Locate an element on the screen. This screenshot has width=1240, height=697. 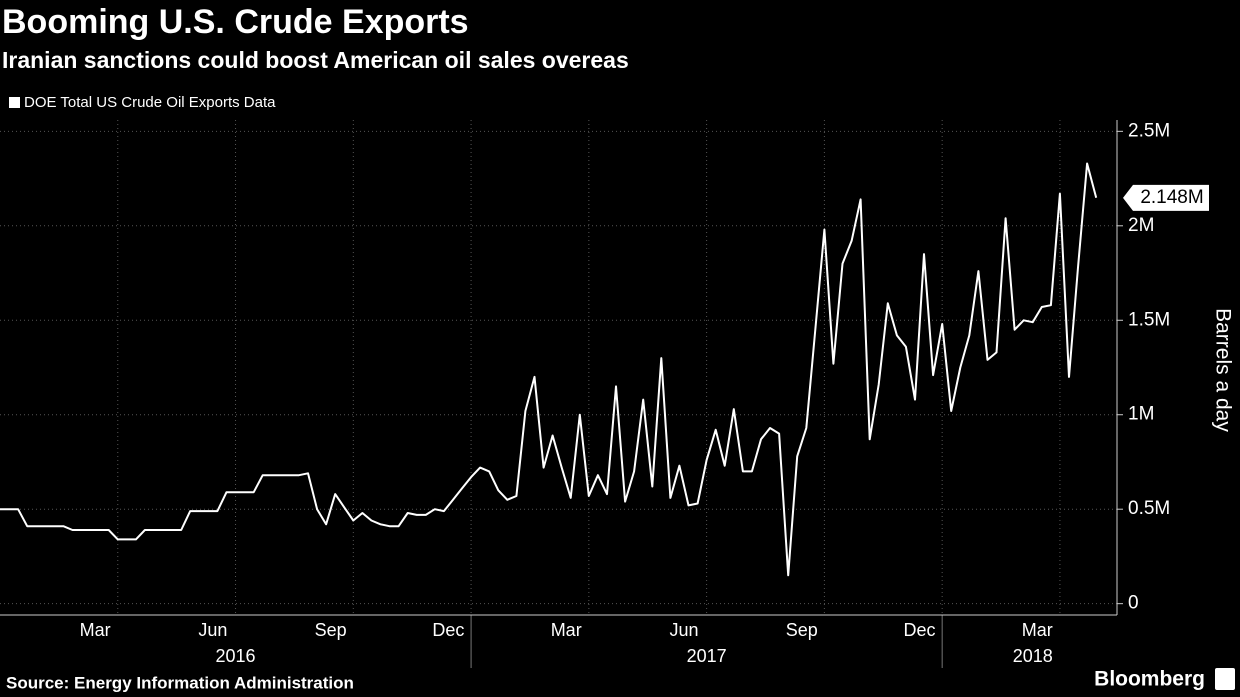
legend-label: DOE Total US Crude Oil Exports Data is located at coordinates (150, 102).